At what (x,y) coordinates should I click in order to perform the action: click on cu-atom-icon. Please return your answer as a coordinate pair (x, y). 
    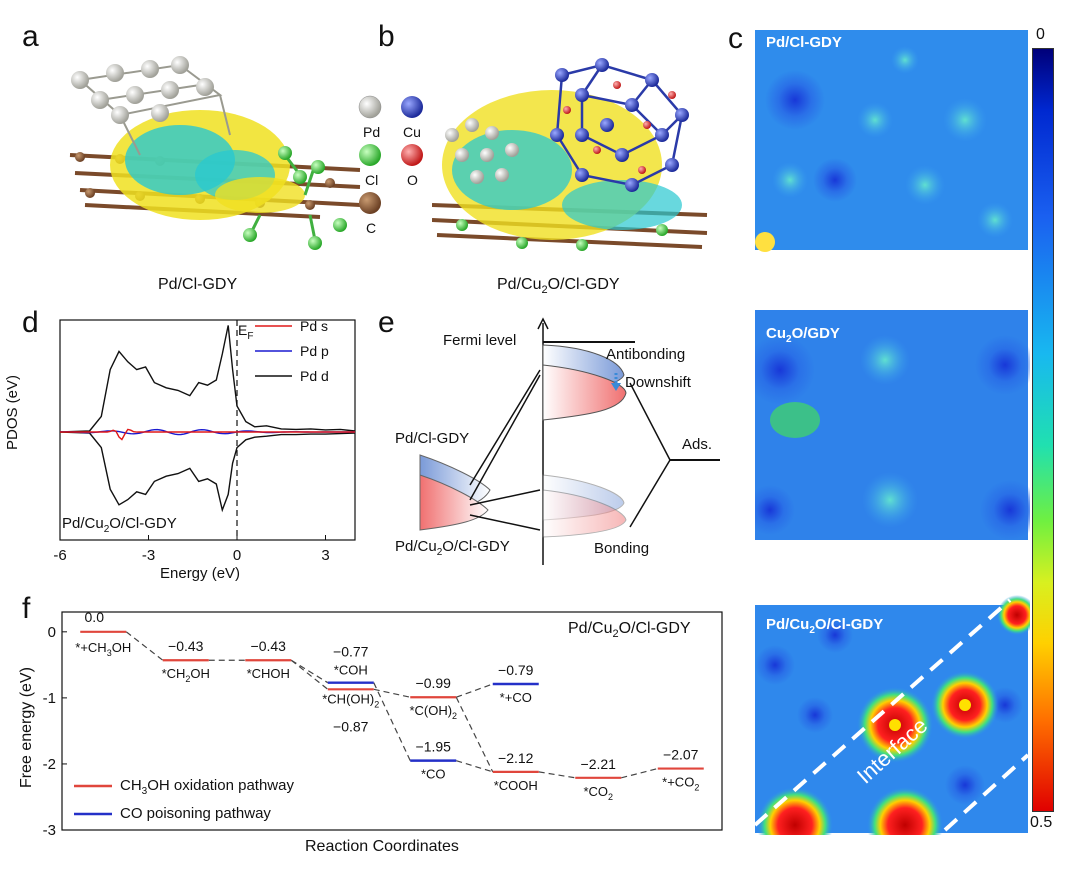
    Looking at the image, I should click on (412, 107).